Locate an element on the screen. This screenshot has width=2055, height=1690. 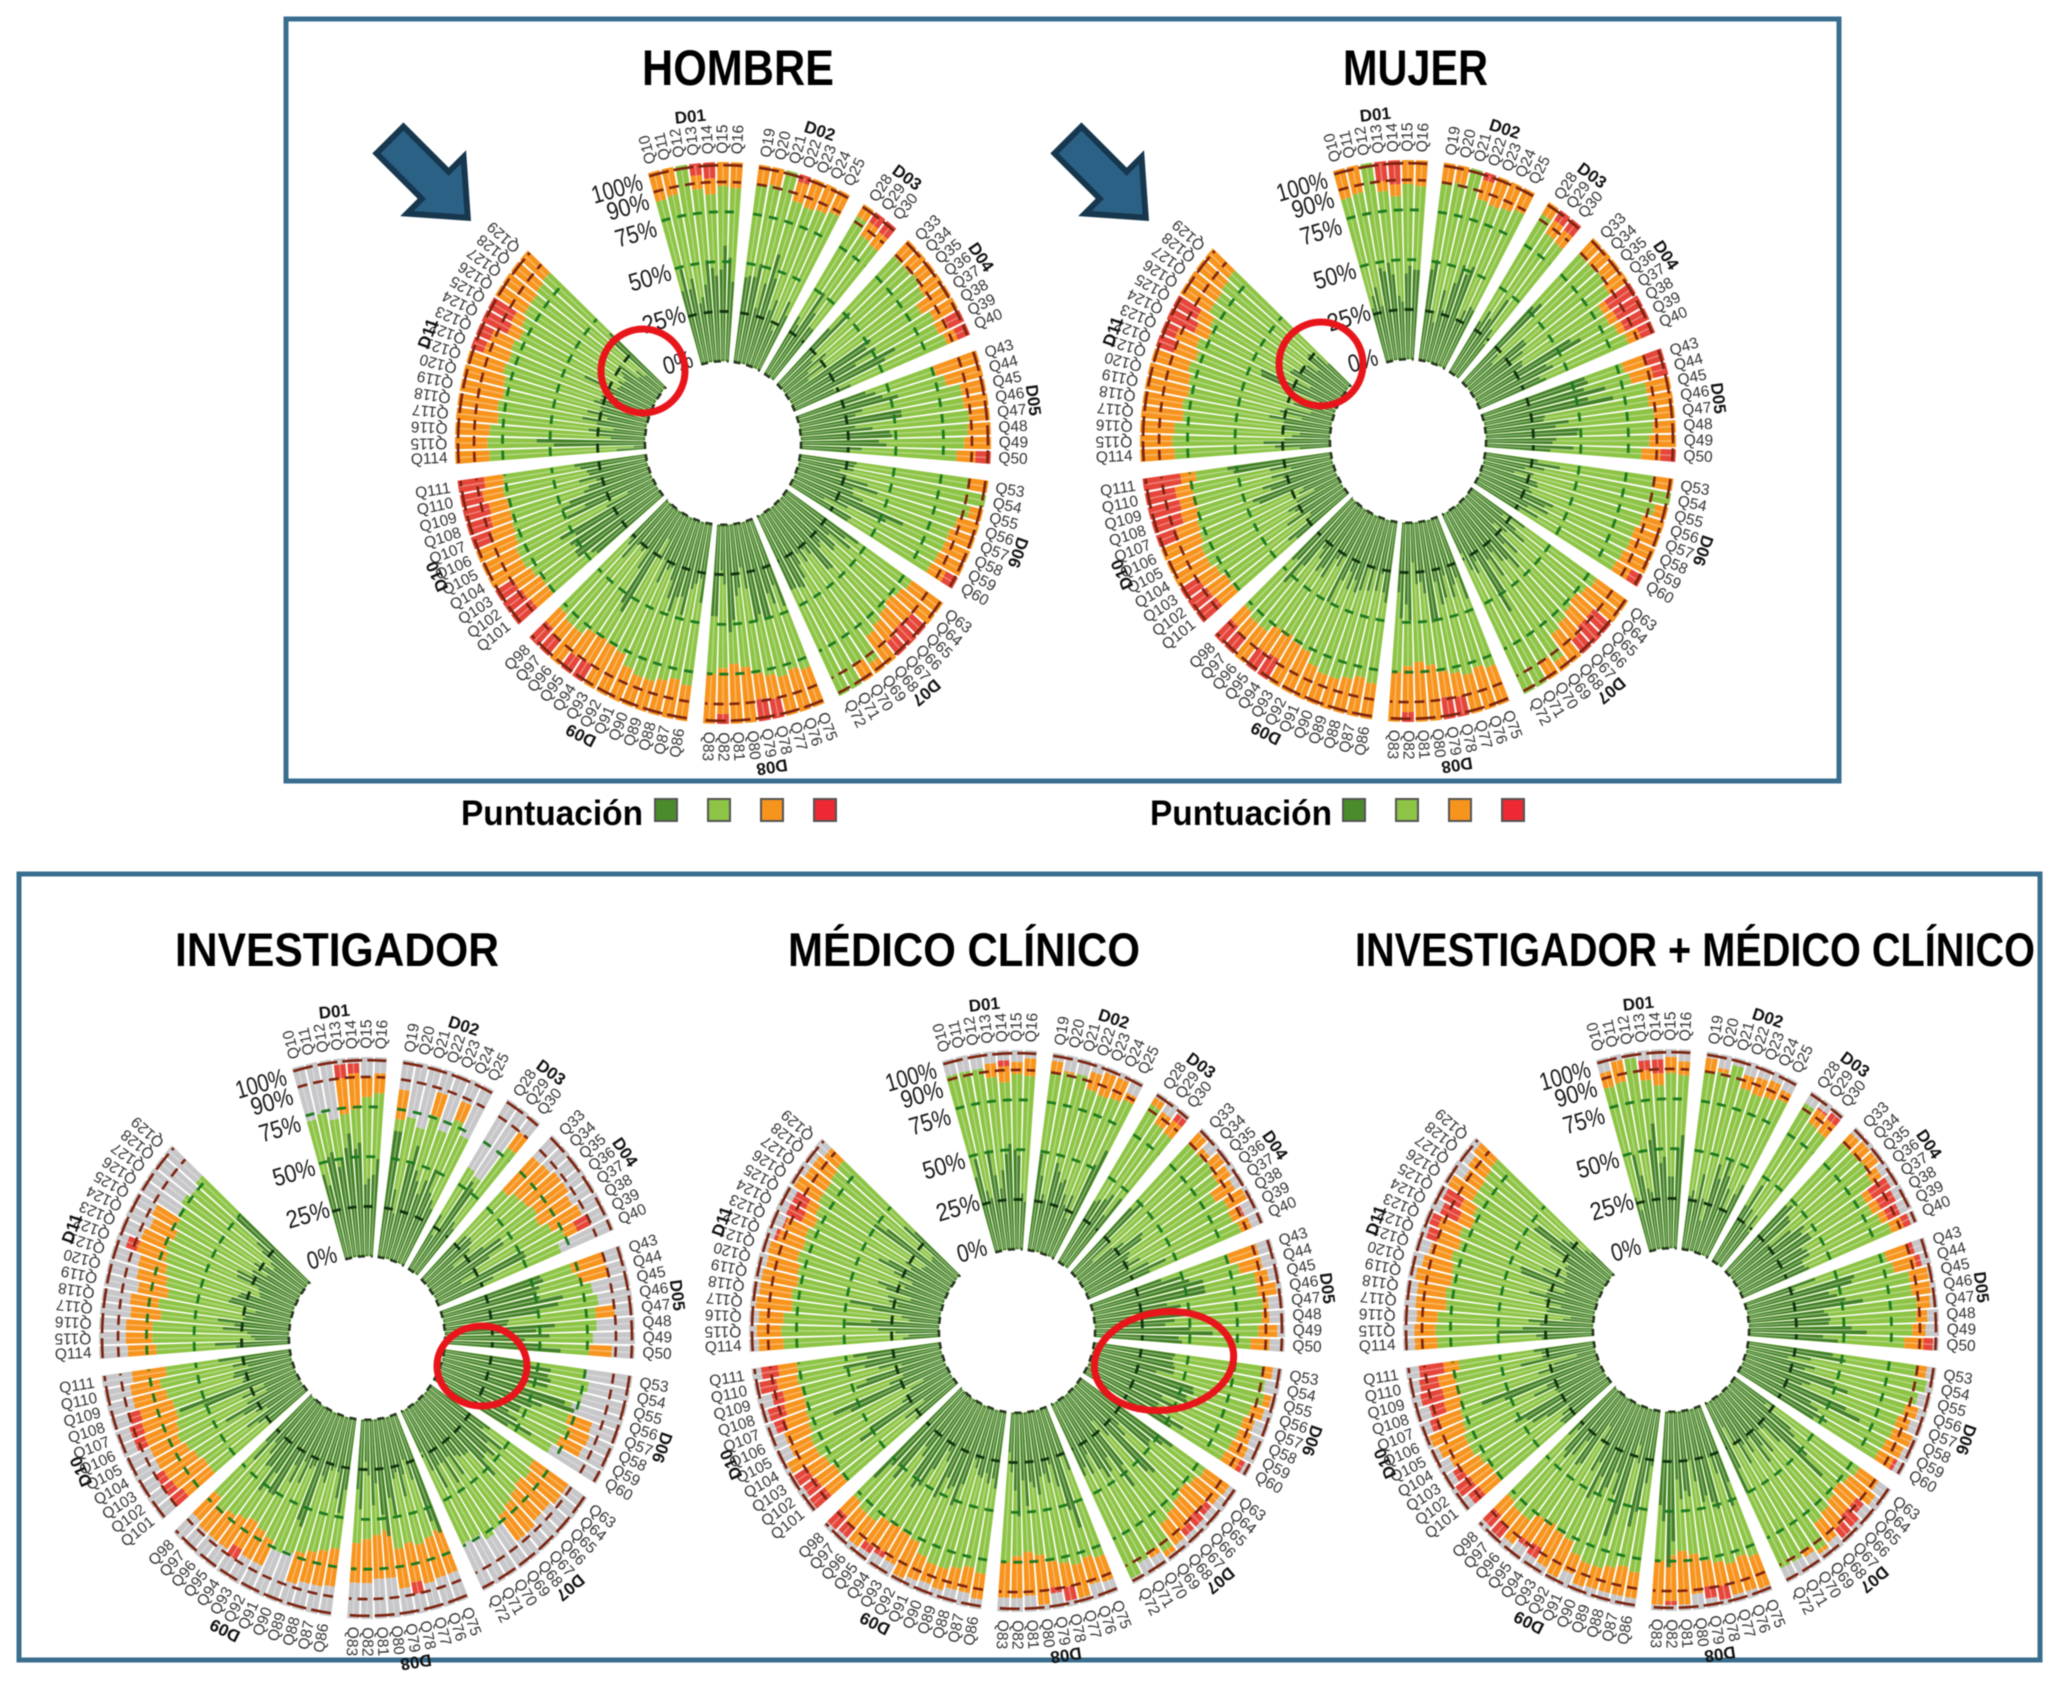
svg-text: Q82 is located at coordinates (1017, 1634).